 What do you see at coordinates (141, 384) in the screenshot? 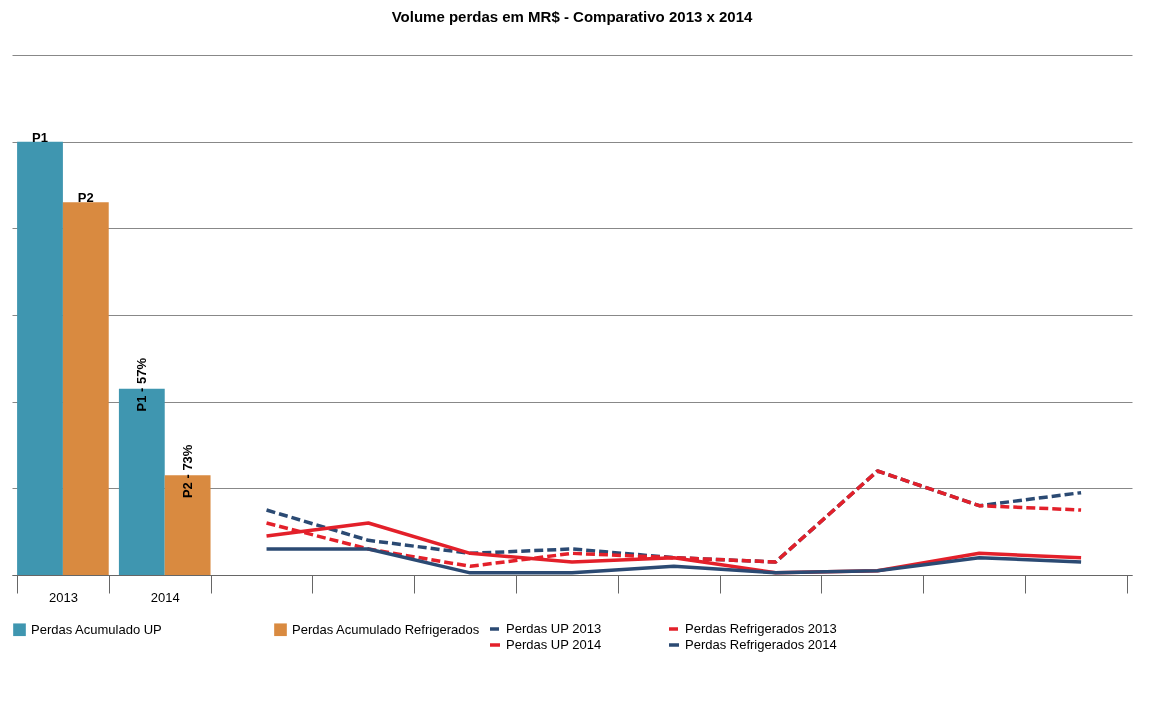
I see `annotation: P1 - 57%` at bounding box center [141, 384].